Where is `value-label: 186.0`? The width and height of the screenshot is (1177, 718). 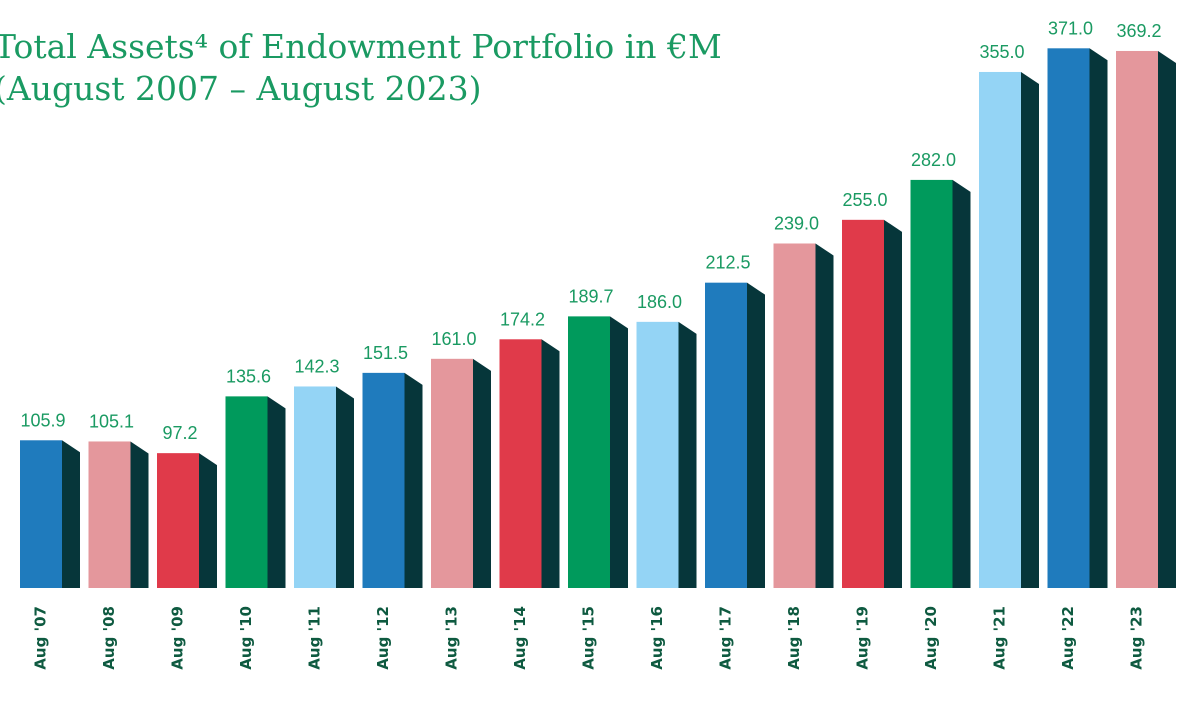 value-label: 186.0 is located at coordinates (659, 302).